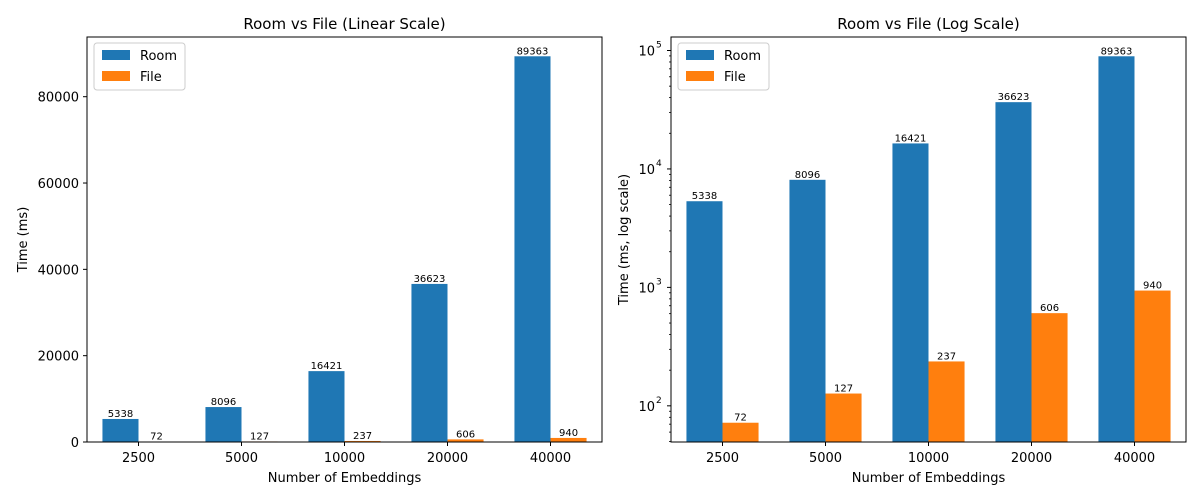 This screenshot has width=1200, height=500. I want to click on chart-title: Room vs File (Log Scale), so click(928, 24).